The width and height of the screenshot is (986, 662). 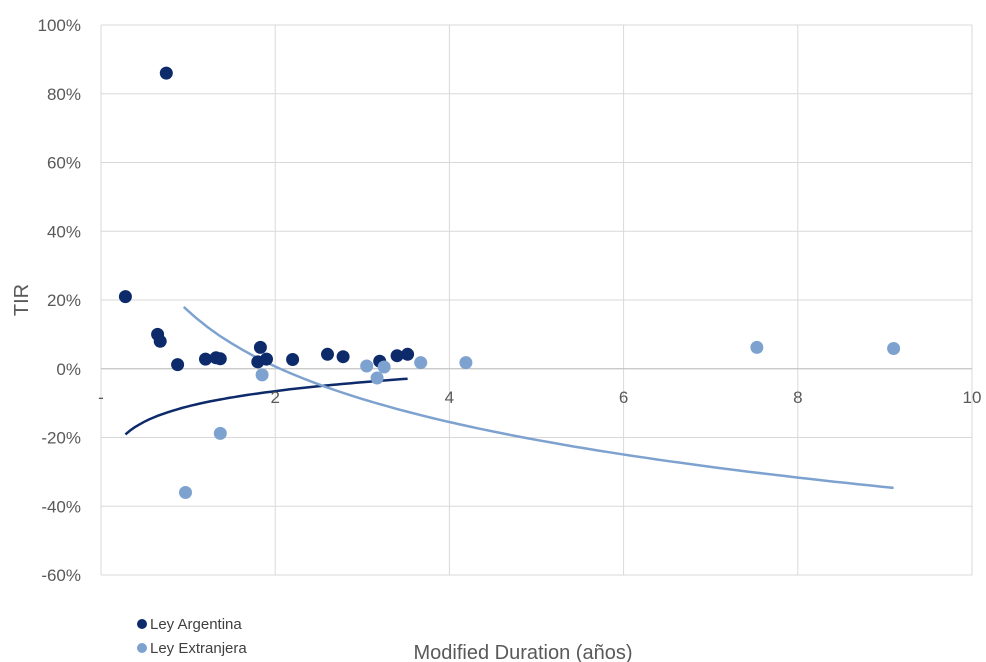 I want to click on legend-label-ley-argentina: Ley Argentina, so click(x=196, y=624).